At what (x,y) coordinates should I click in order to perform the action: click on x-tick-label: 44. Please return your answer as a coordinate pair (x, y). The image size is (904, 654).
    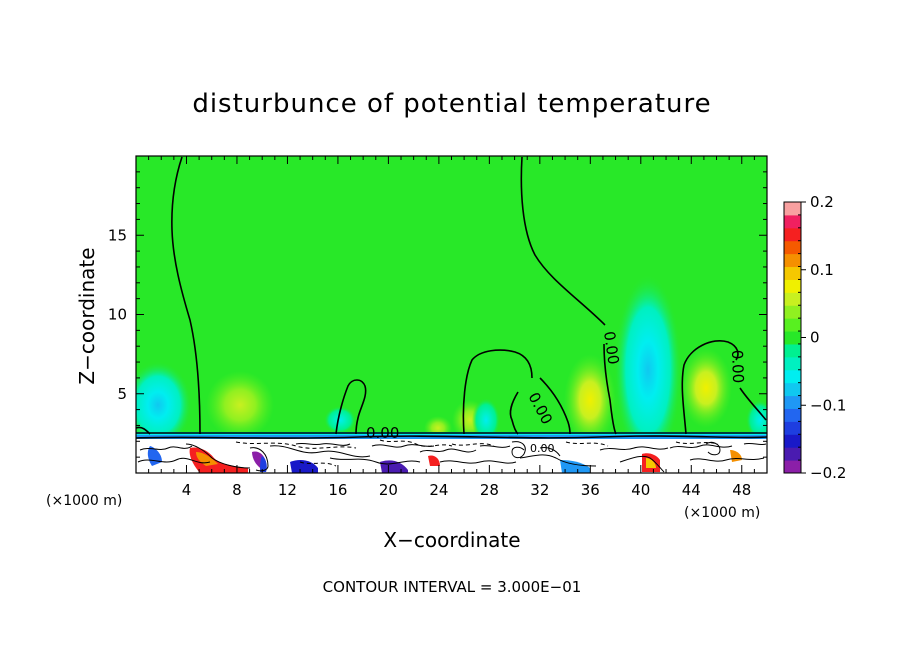
    Looking at the image, I should click on (691, 490).